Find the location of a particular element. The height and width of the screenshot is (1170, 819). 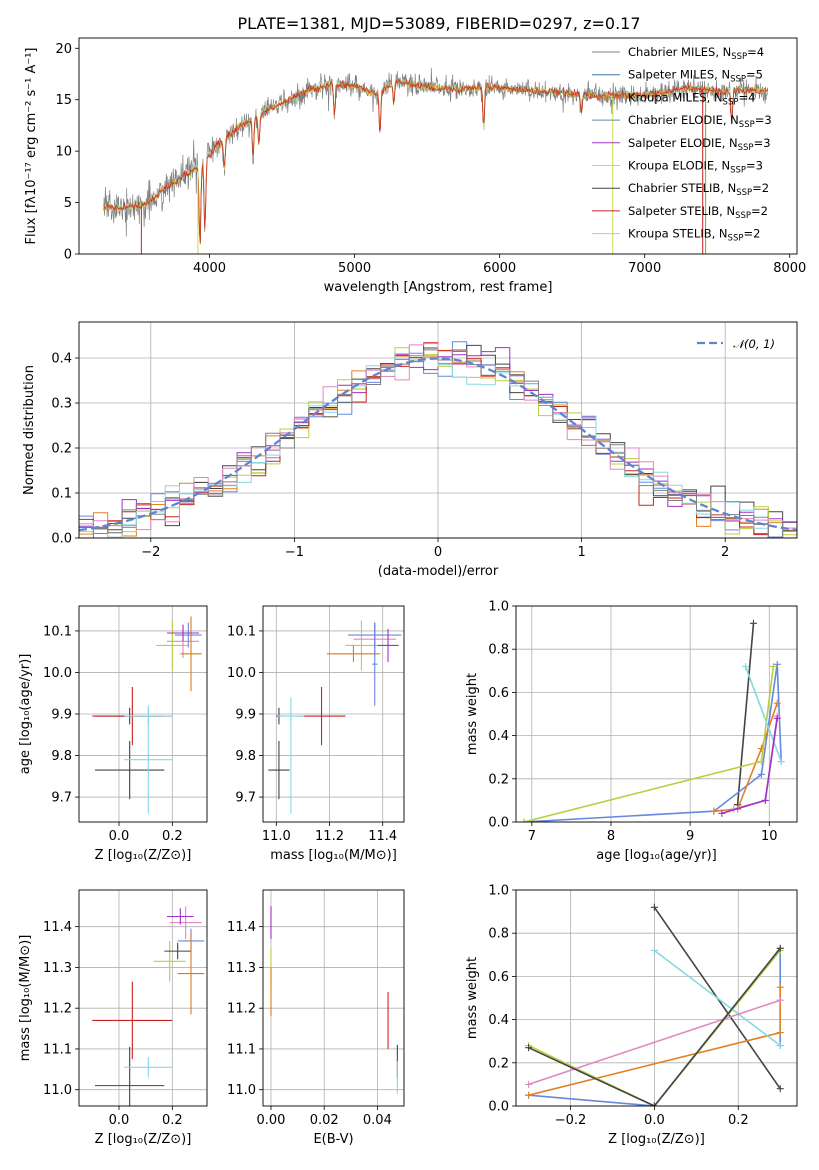

legend-label: Kroupa STELIB, NSSP=2 is located at coordinates (694, 235).